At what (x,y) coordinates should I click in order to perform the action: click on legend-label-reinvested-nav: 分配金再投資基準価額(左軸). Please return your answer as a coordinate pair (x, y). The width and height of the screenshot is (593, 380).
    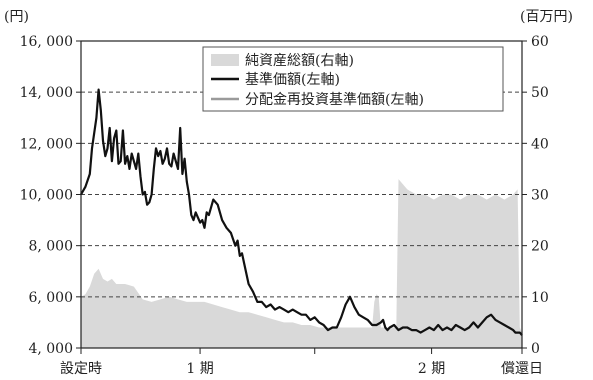
    Looking at the image, I should click on (334, 99).